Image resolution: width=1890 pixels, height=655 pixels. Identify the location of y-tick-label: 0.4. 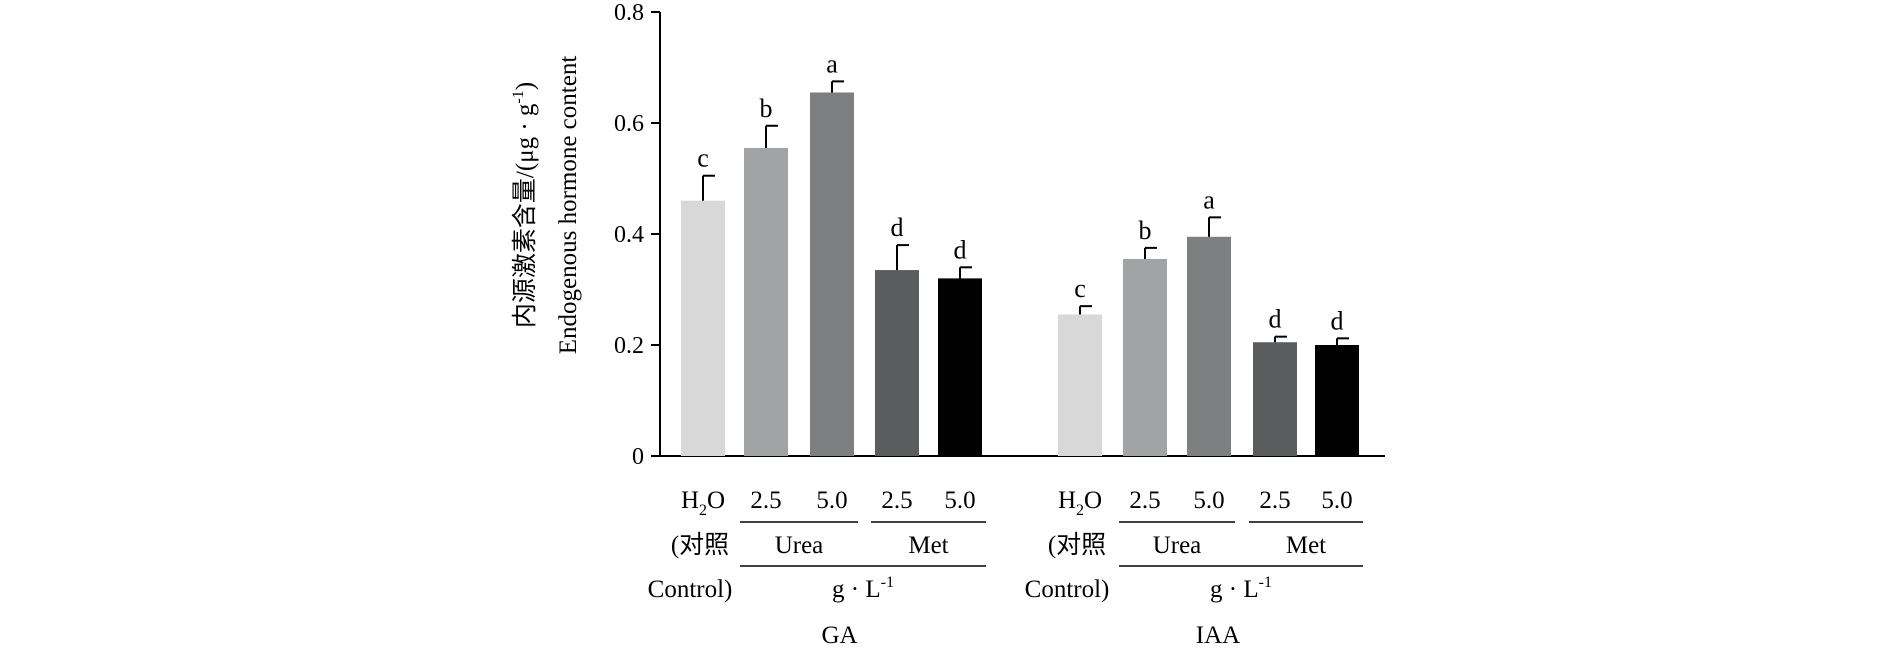
(629, 235).